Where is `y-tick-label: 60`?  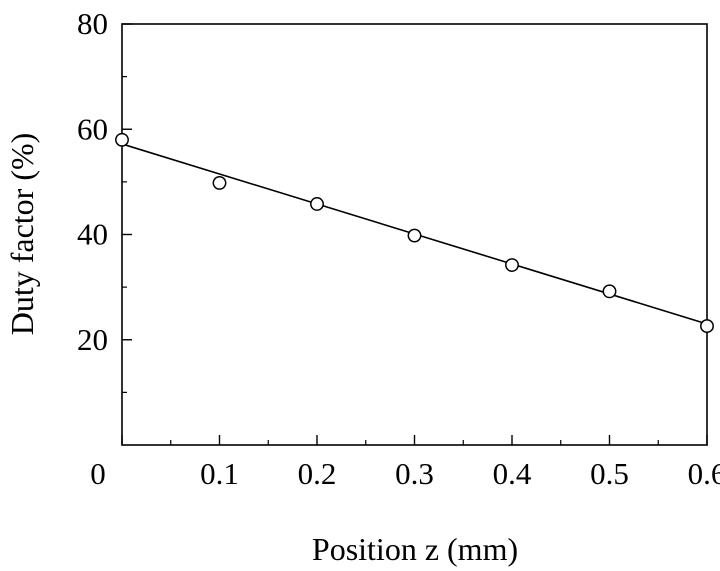 y-tick-label: 60 is located at coordinates (92, 128).